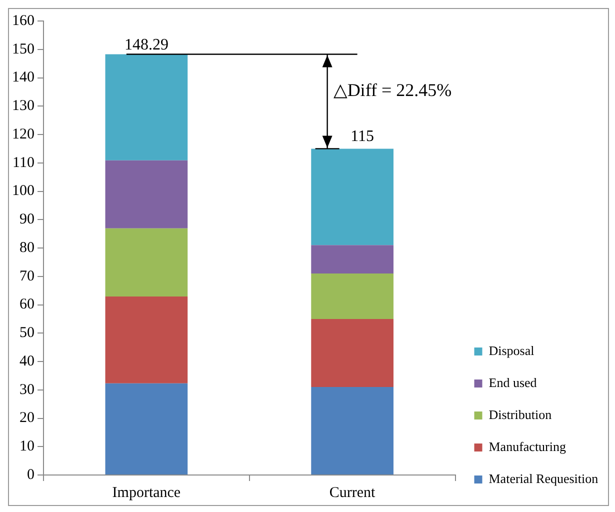 The height and width of the screenshot is (512, 615). What do you see at coordinates (27, 446) in the screenshot?
I see `y-tick-label: 10` at bounding box center [27, 446].